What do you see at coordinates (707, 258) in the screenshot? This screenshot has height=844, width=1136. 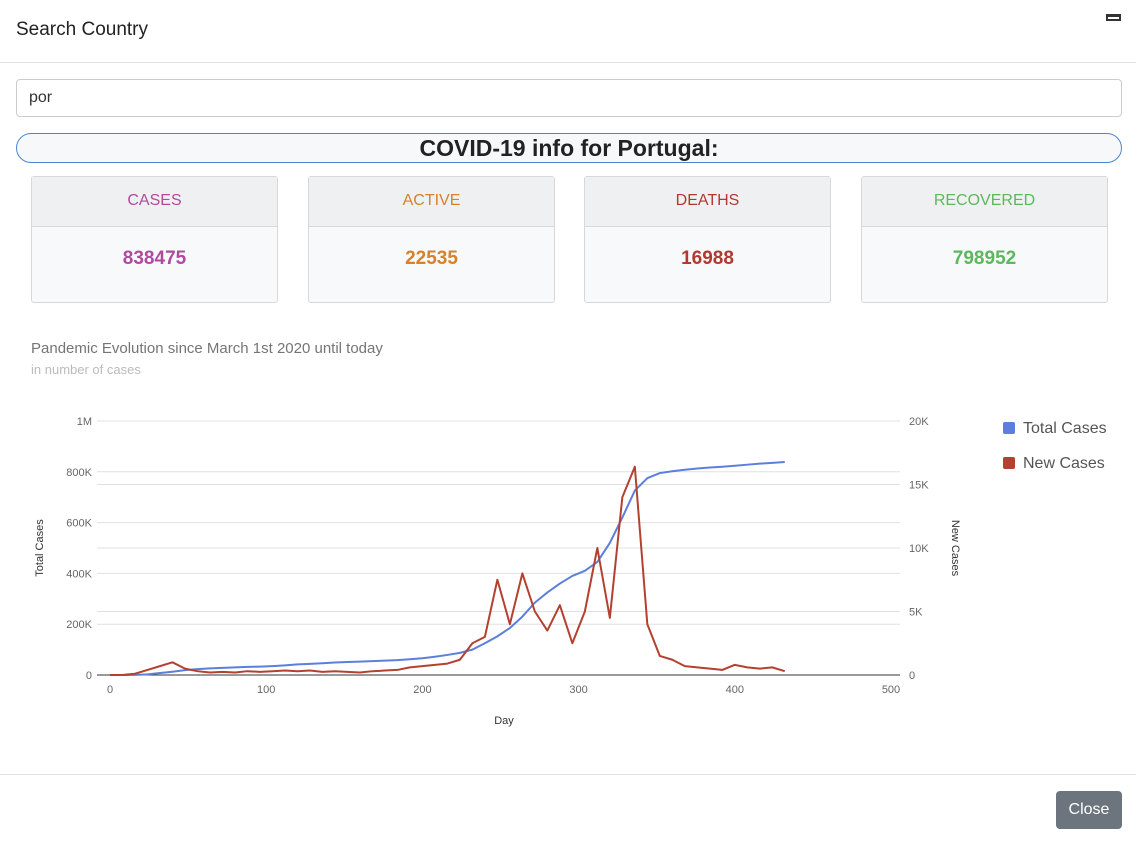 I see `stat-value: 16988` at bounding box center [707, 258].